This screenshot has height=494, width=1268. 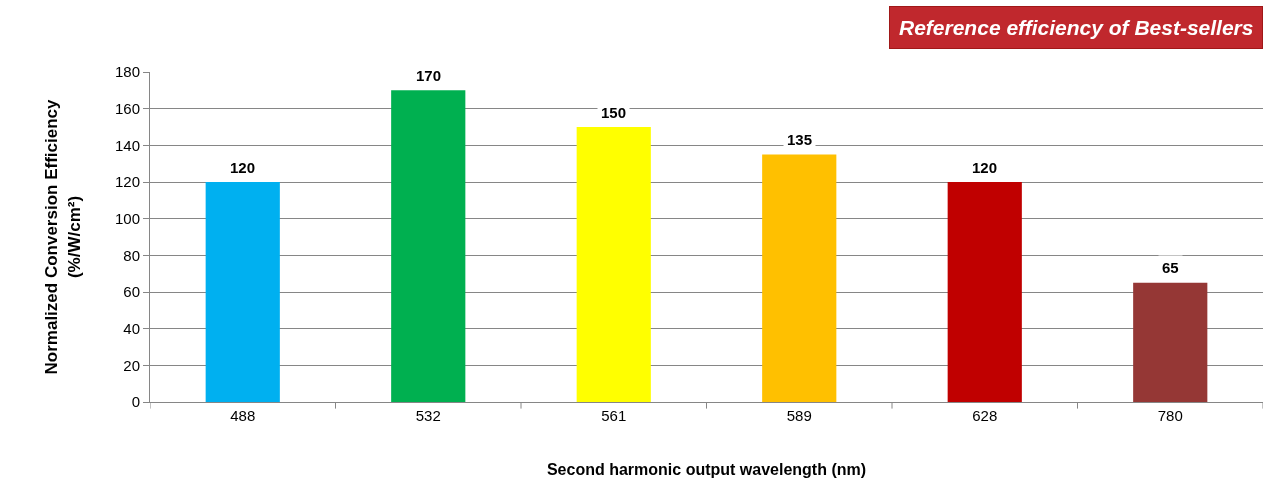 I want to click on x-tick-label: 488, so click(x=243, y=415).